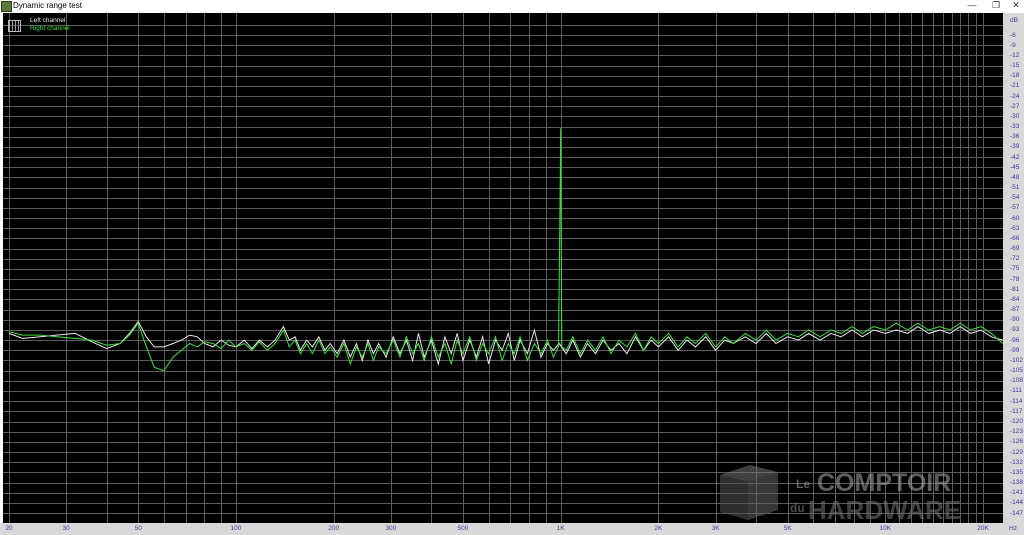  I want to click on title-bar: Dynamic range test — ❐ ✕, so click(512, 6).